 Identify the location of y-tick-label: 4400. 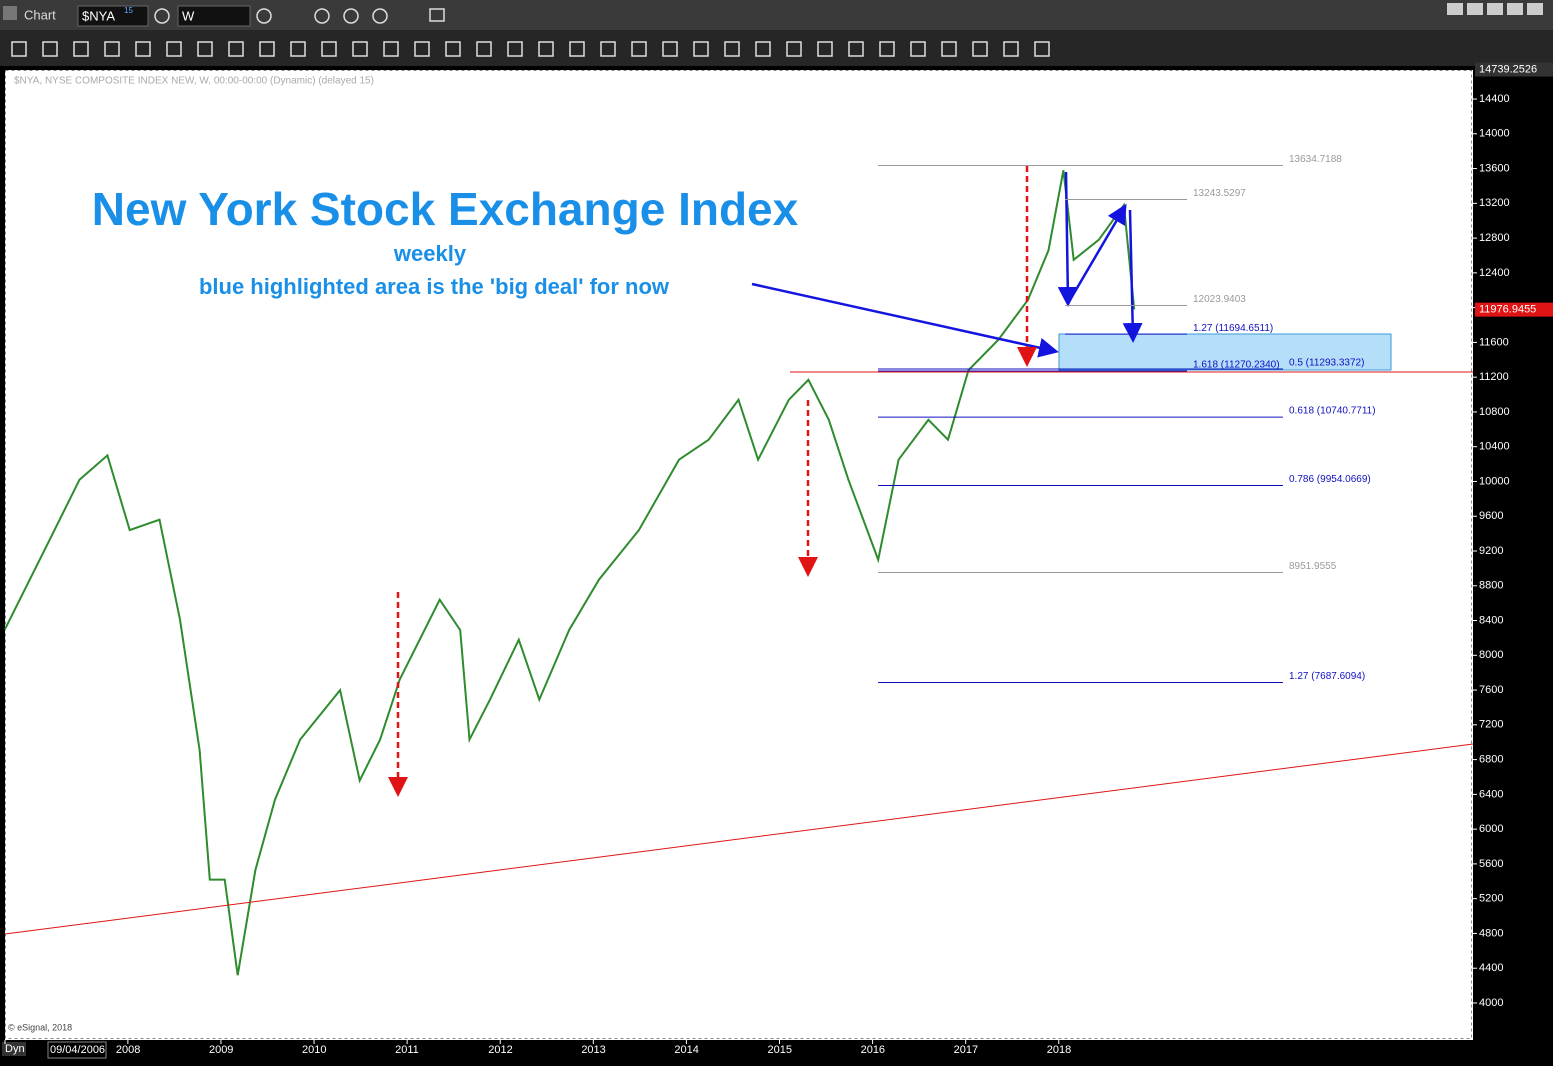
(1491, 968).